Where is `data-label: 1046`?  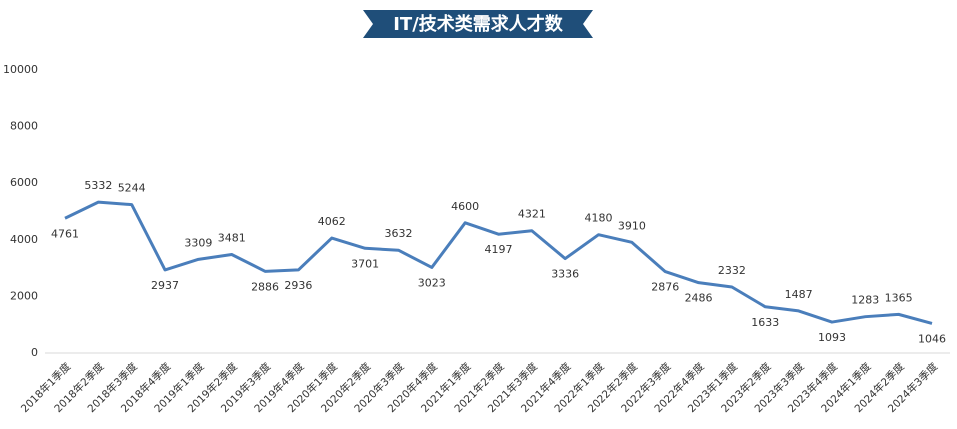 data-label: 1046 is located at coordinates (932, 338).